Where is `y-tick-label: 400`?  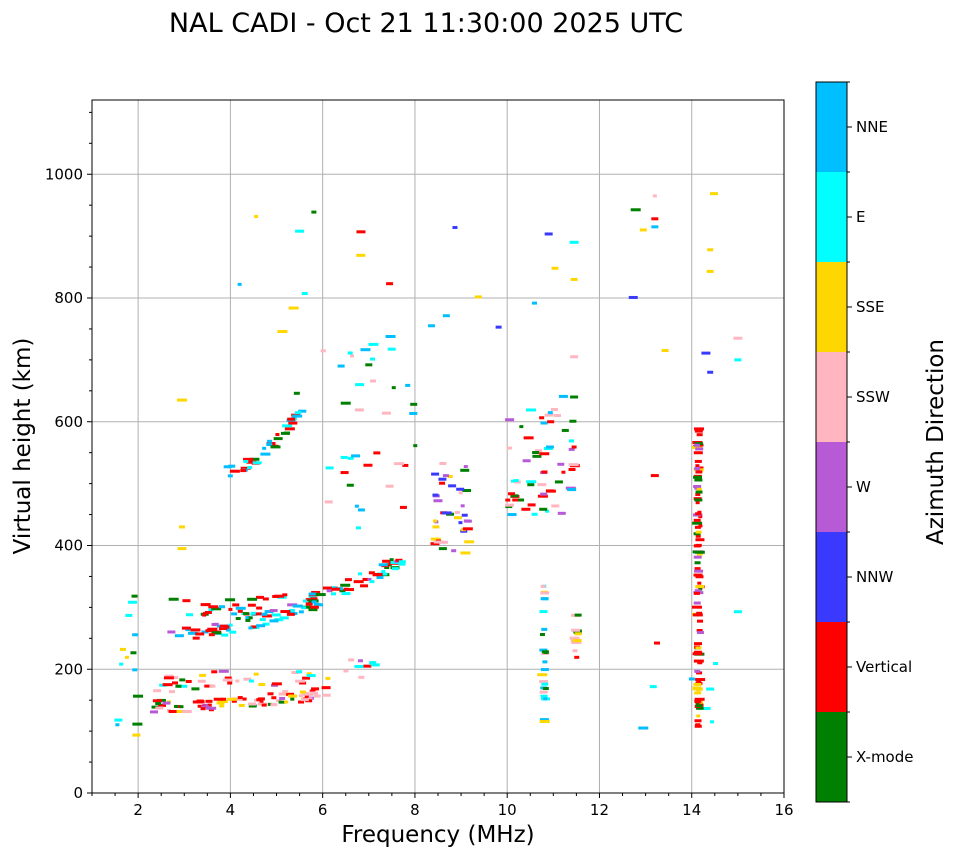 y-tick-label: 400 is located at coordinates (68, 546).